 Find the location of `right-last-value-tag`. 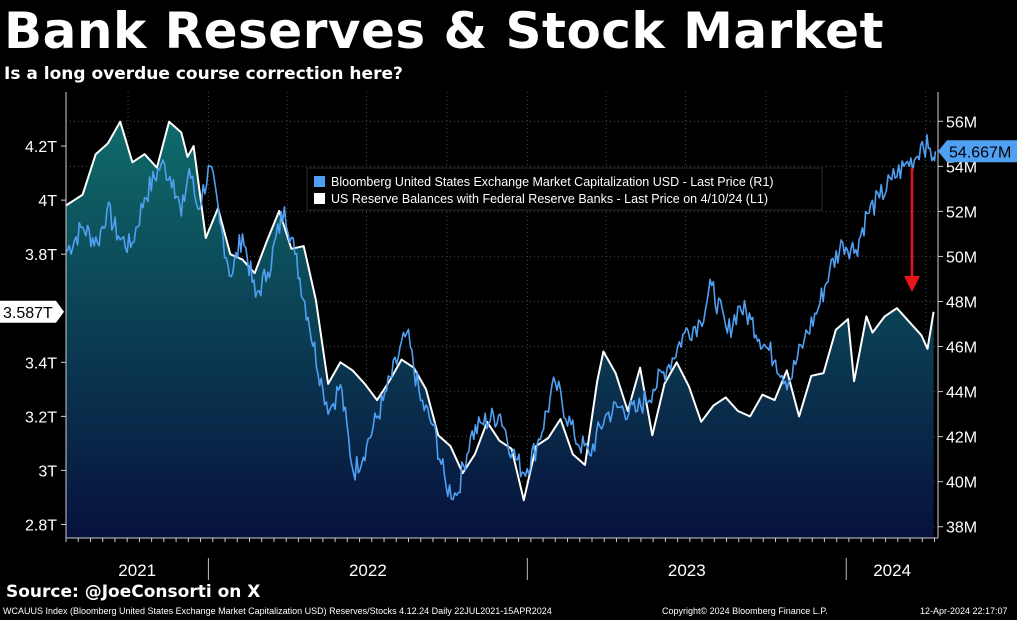

right-last-value-tag is located at coordinates (977, 151).